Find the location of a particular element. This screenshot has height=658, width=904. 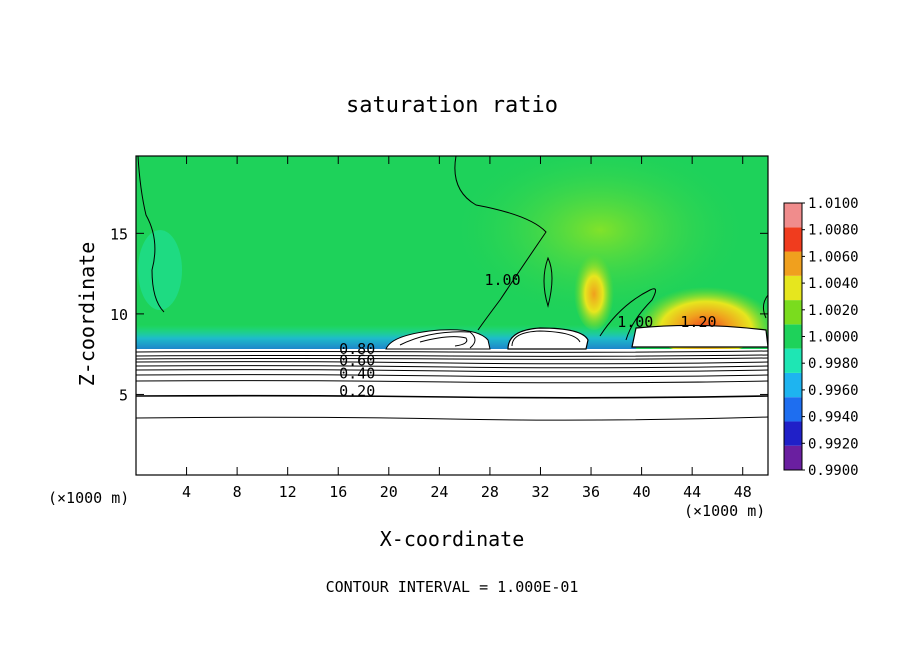

x-tick-label: 20 is located at coordinates (389, 492).